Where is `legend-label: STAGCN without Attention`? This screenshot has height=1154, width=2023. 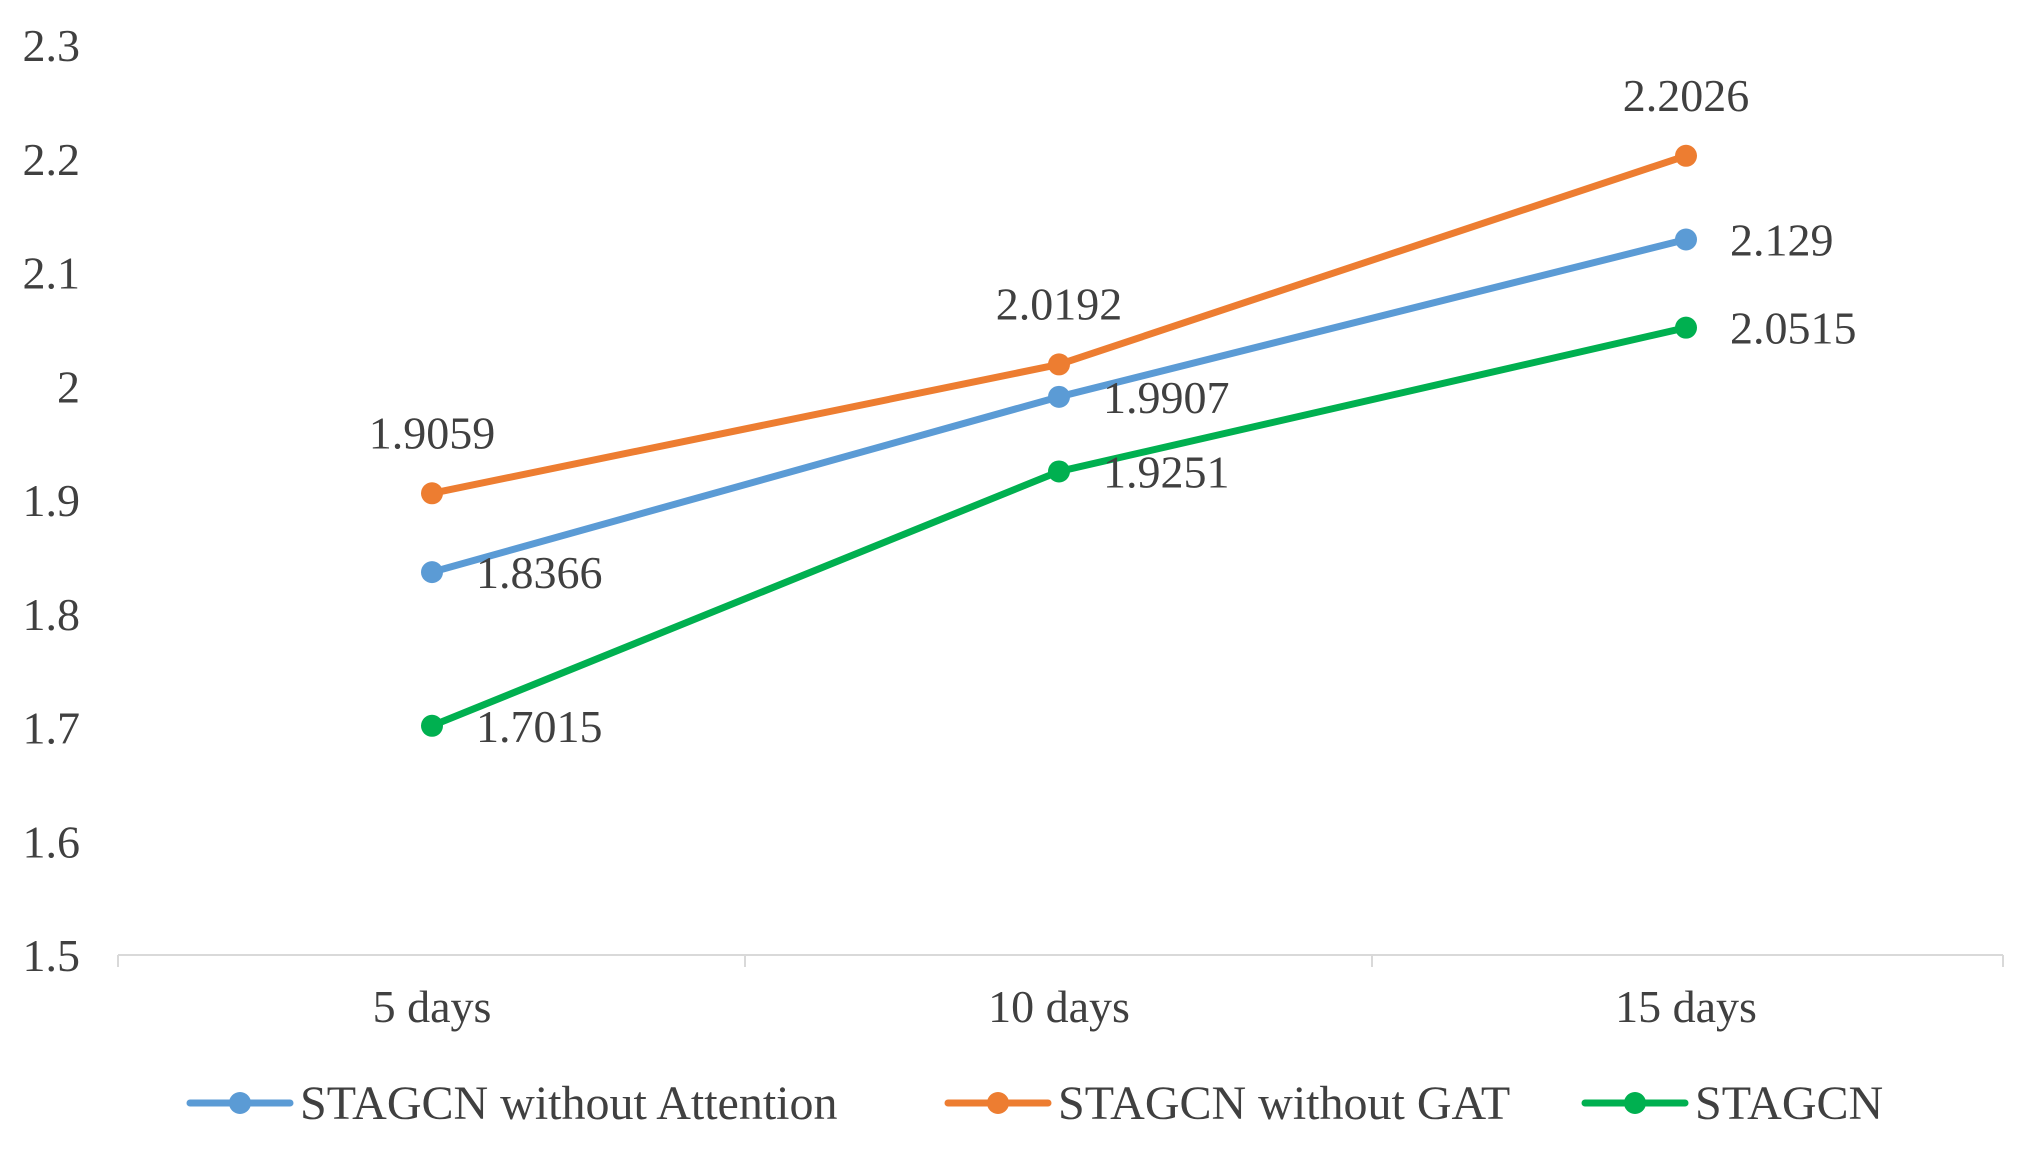 legend-label: STAGCN without Attention is located at coordinates (569, 1103).